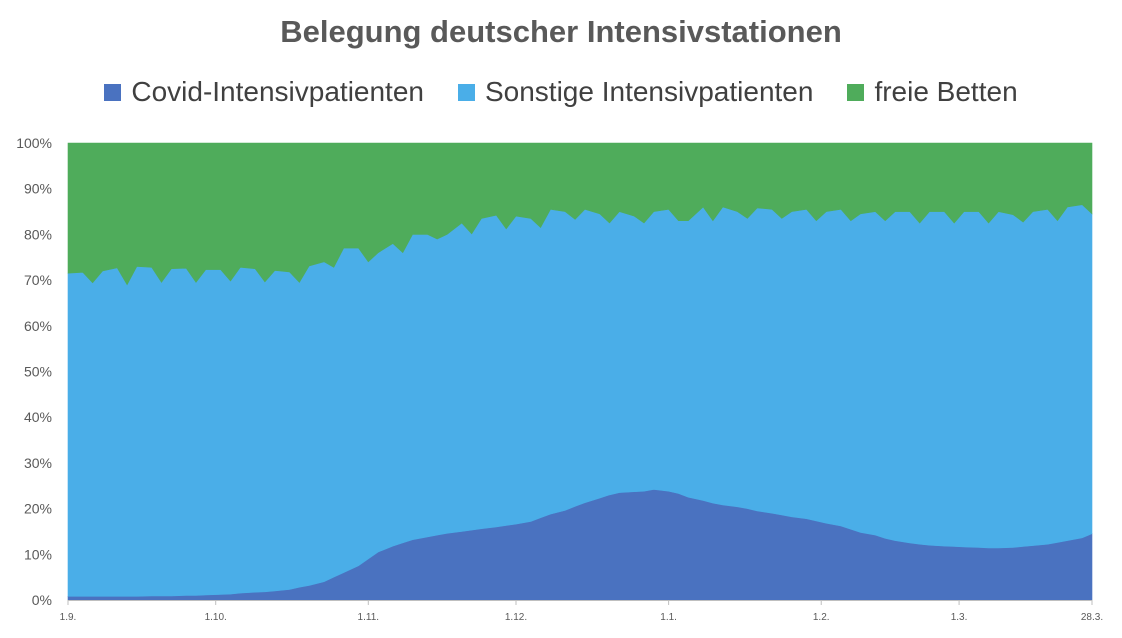 The height and width of the screenshot is (638, 1122). Describe the element at coordinates (38, 280) in the screenshot. I see `y-tick-label: 70%` at that location.